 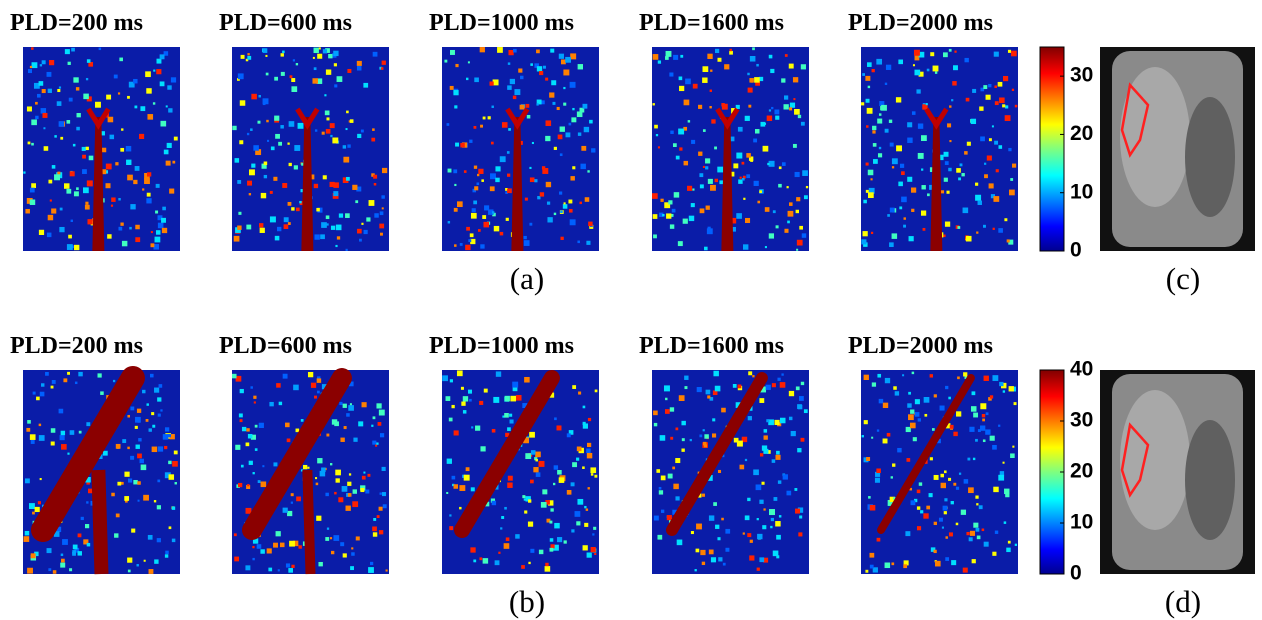 I want to click on colorbar-tick-label: 30, so click(x=1081, y=420).